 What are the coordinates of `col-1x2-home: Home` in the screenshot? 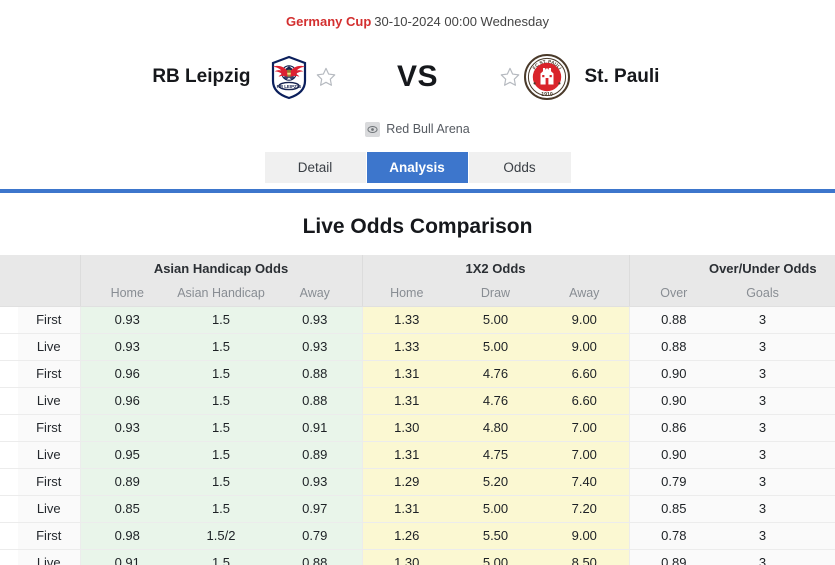 It's located at (406, 294).